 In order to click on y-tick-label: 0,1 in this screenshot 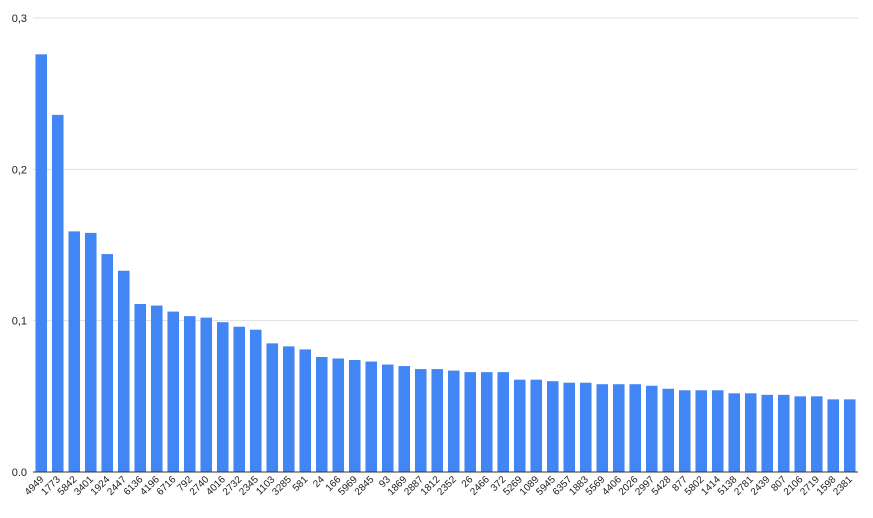, I will do `click(19, 322)`.